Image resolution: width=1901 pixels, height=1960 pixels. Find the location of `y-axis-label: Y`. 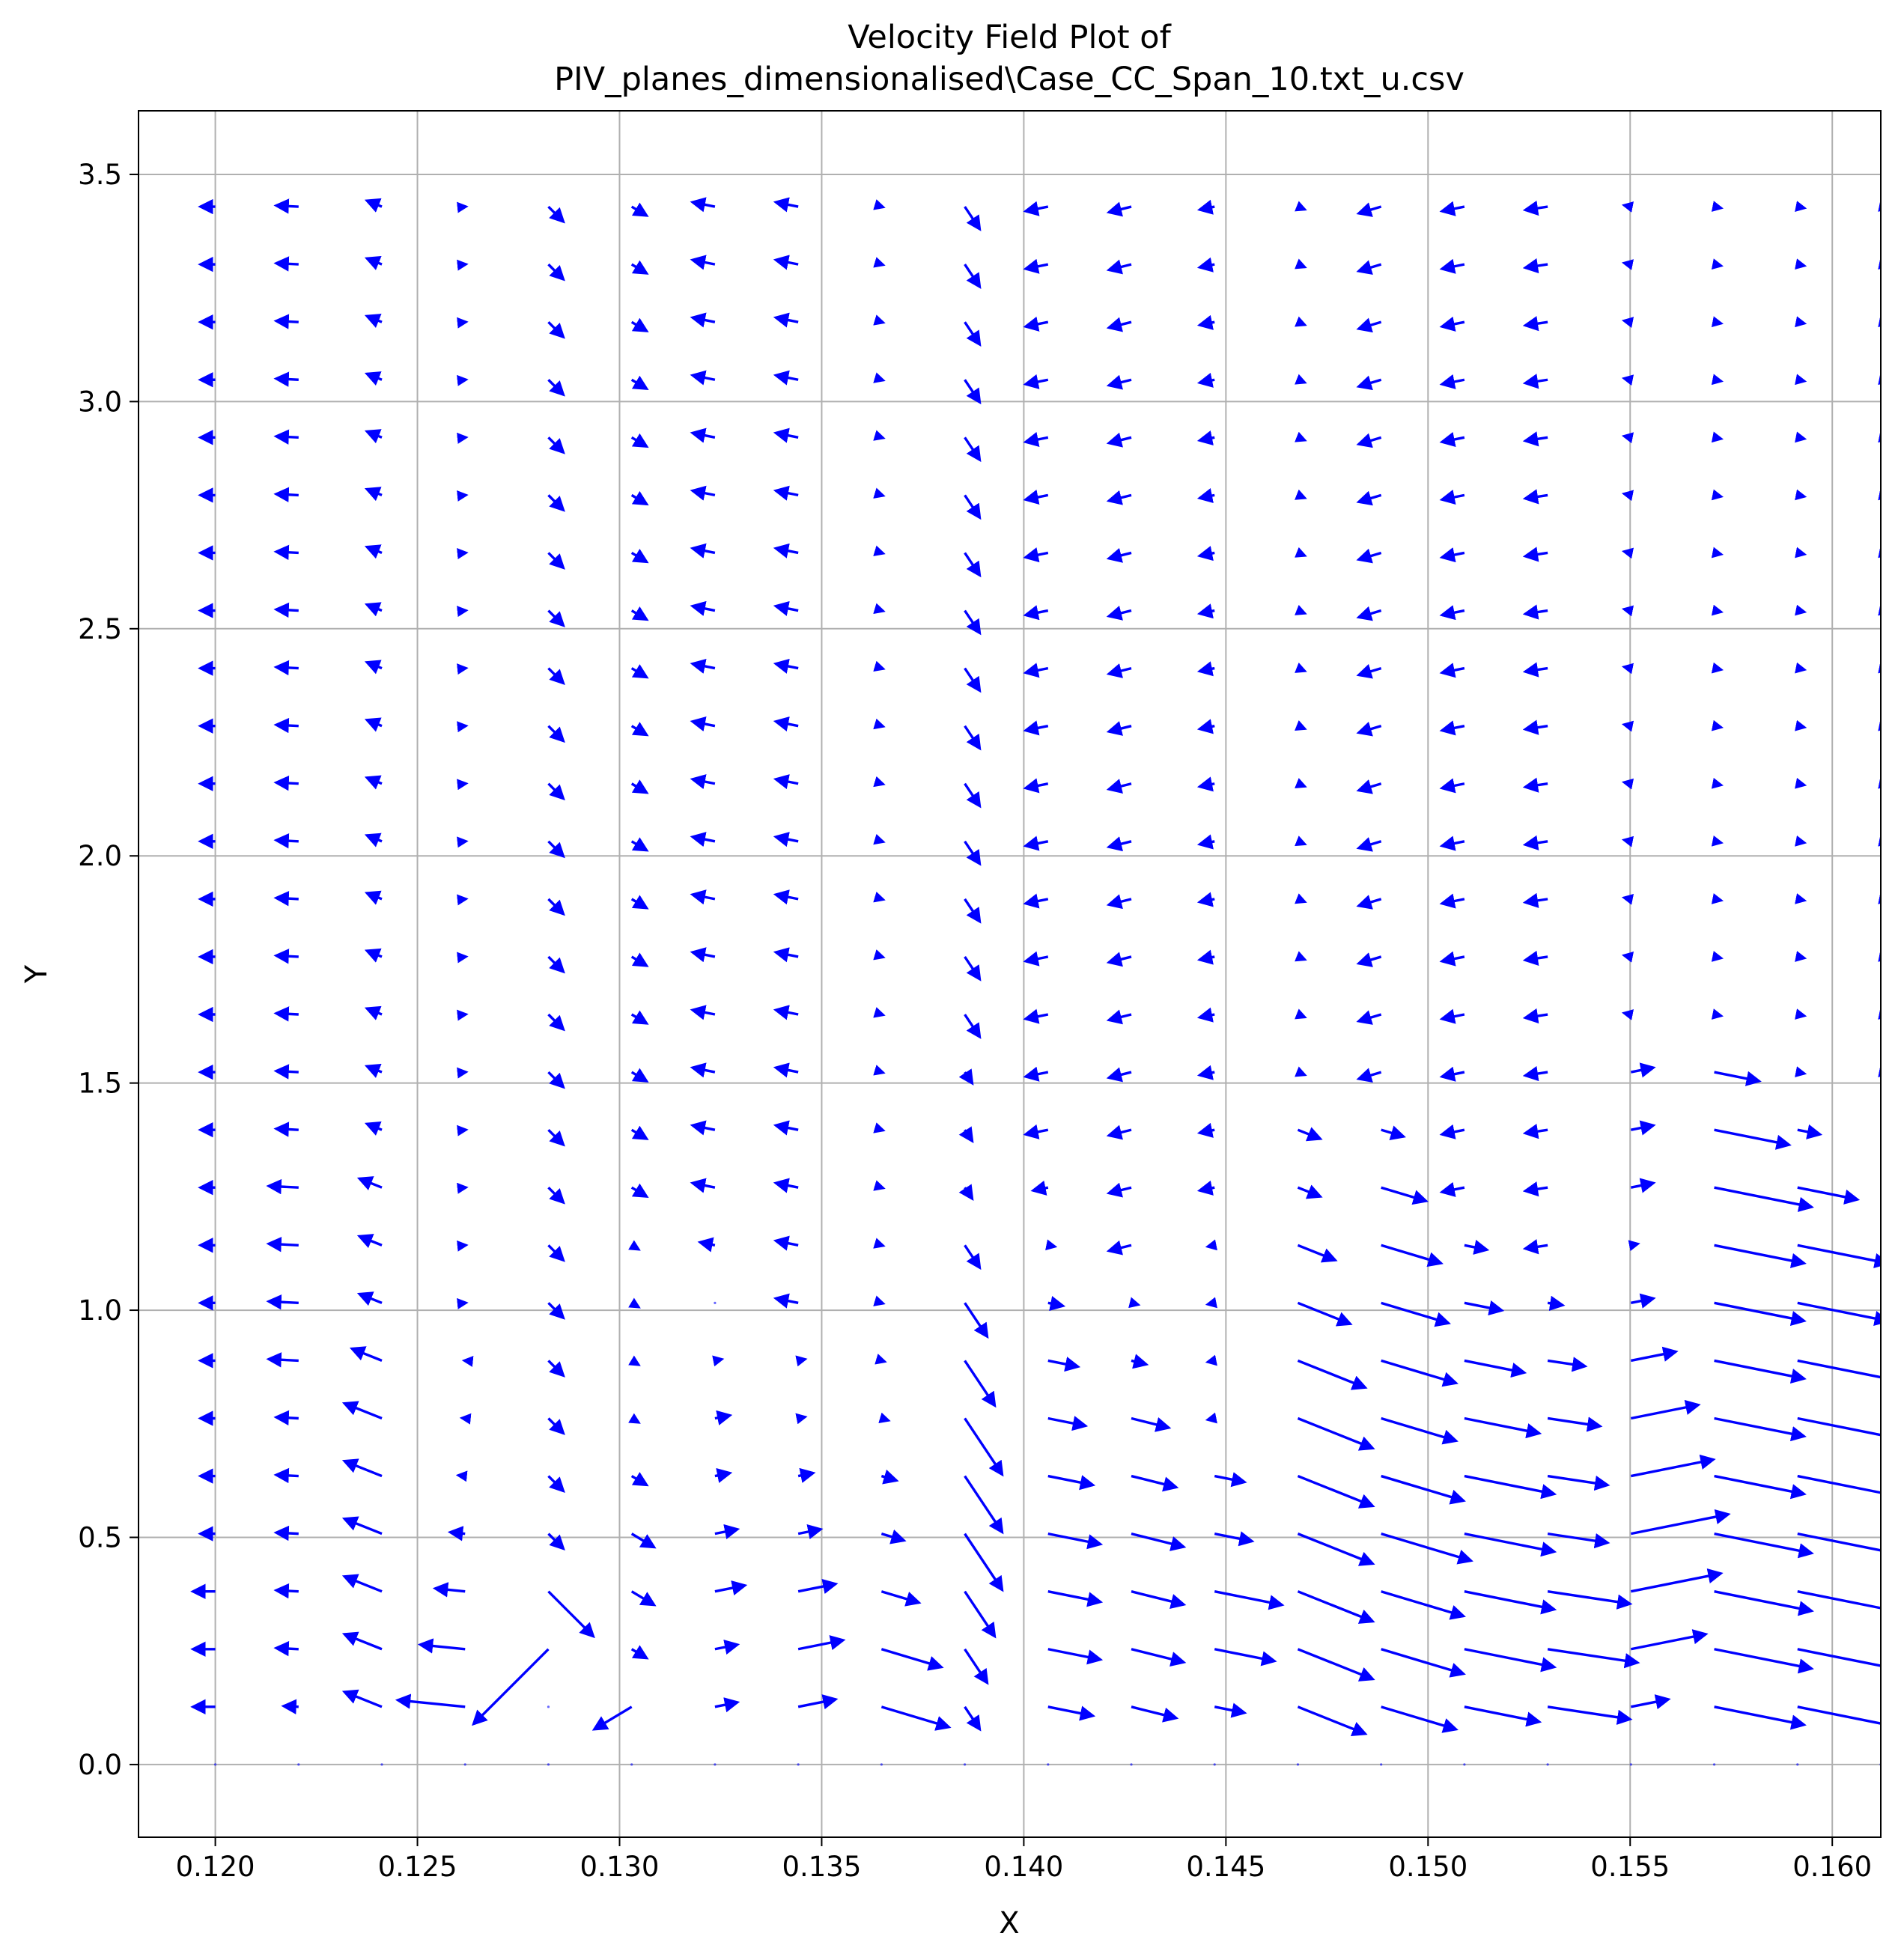

y-axis-label: Y is located at coordinates (36, 974).